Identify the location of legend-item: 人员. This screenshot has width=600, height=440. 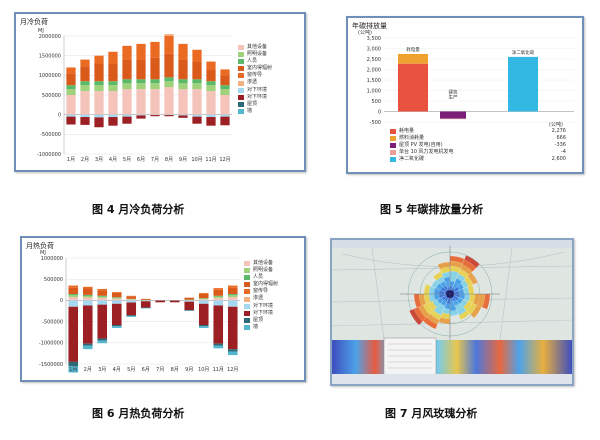
(261, 277).